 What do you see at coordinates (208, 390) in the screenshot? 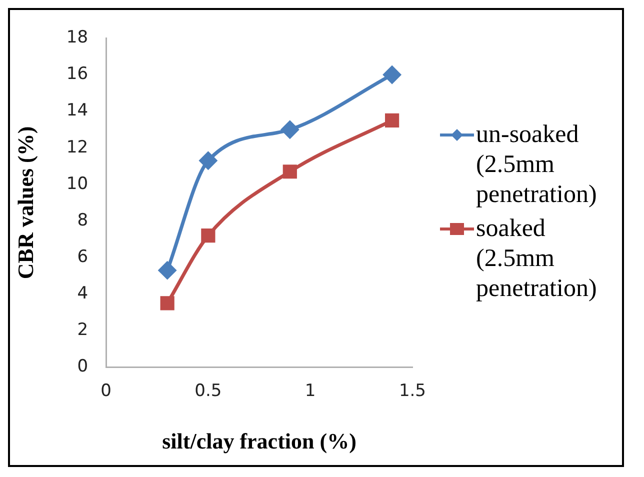
I see `x-tick-label: 0.5` at bounding box center [208, 390].